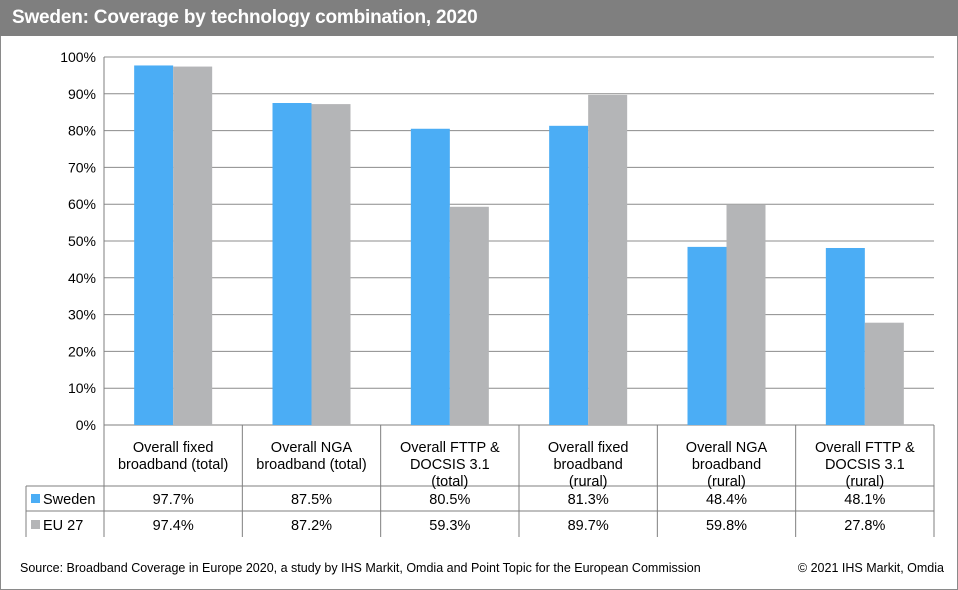  I want to click on data-label: 81.3%, so click(588, 500).